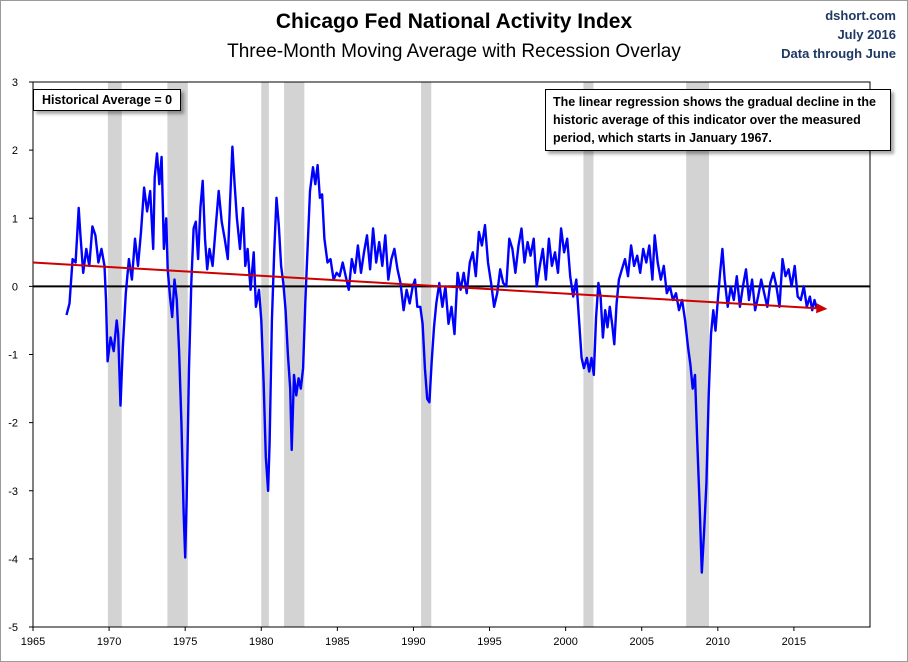 The width and height of the screenshot is (908, 662). Describe the element at coordinates (860, 15) in the screenshot. I see `credit-site: dshort.com` at that location.